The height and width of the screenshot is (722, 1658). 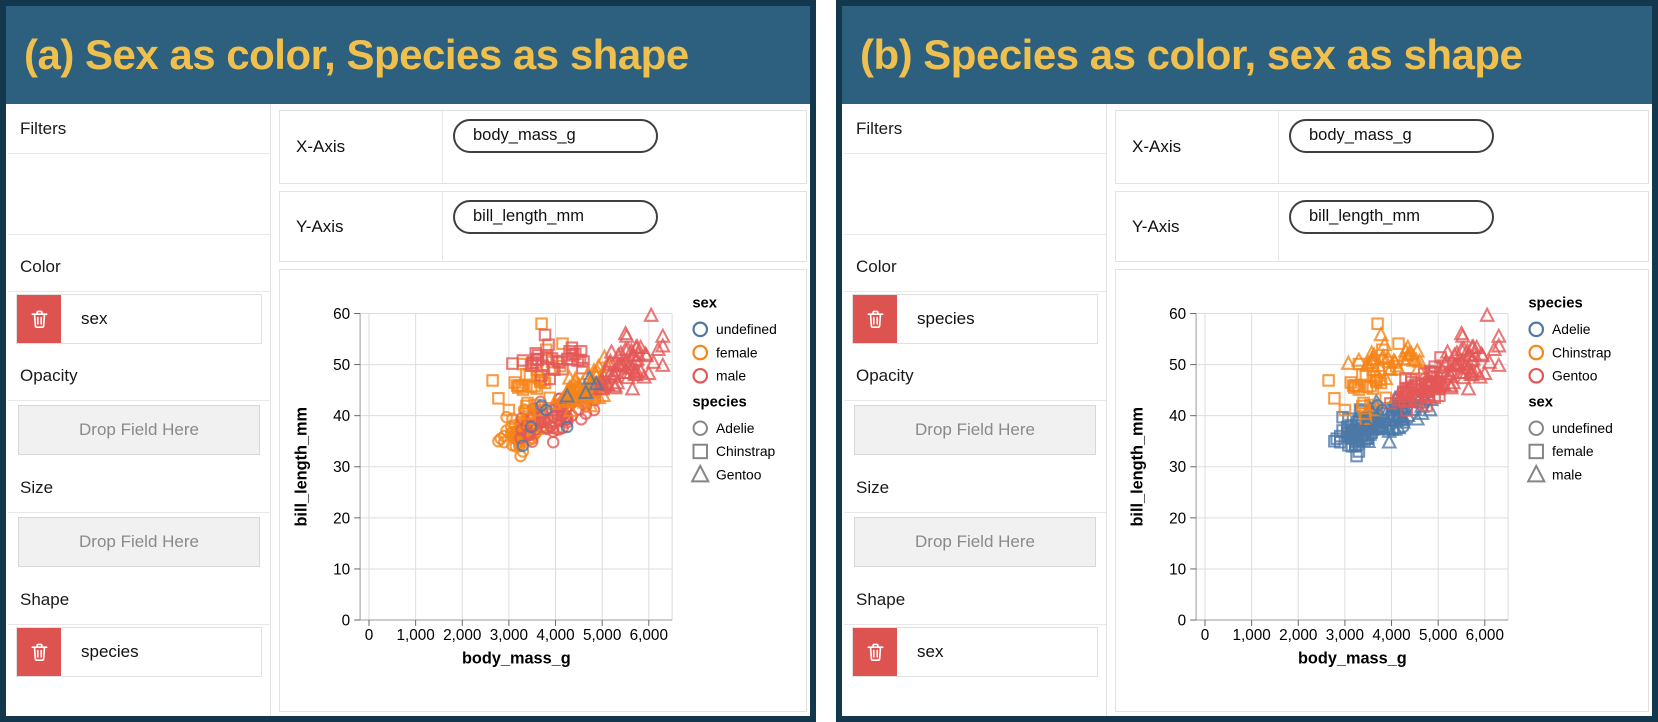 I want to click on svg-text: 5,000, so click(x=1438, y=635).